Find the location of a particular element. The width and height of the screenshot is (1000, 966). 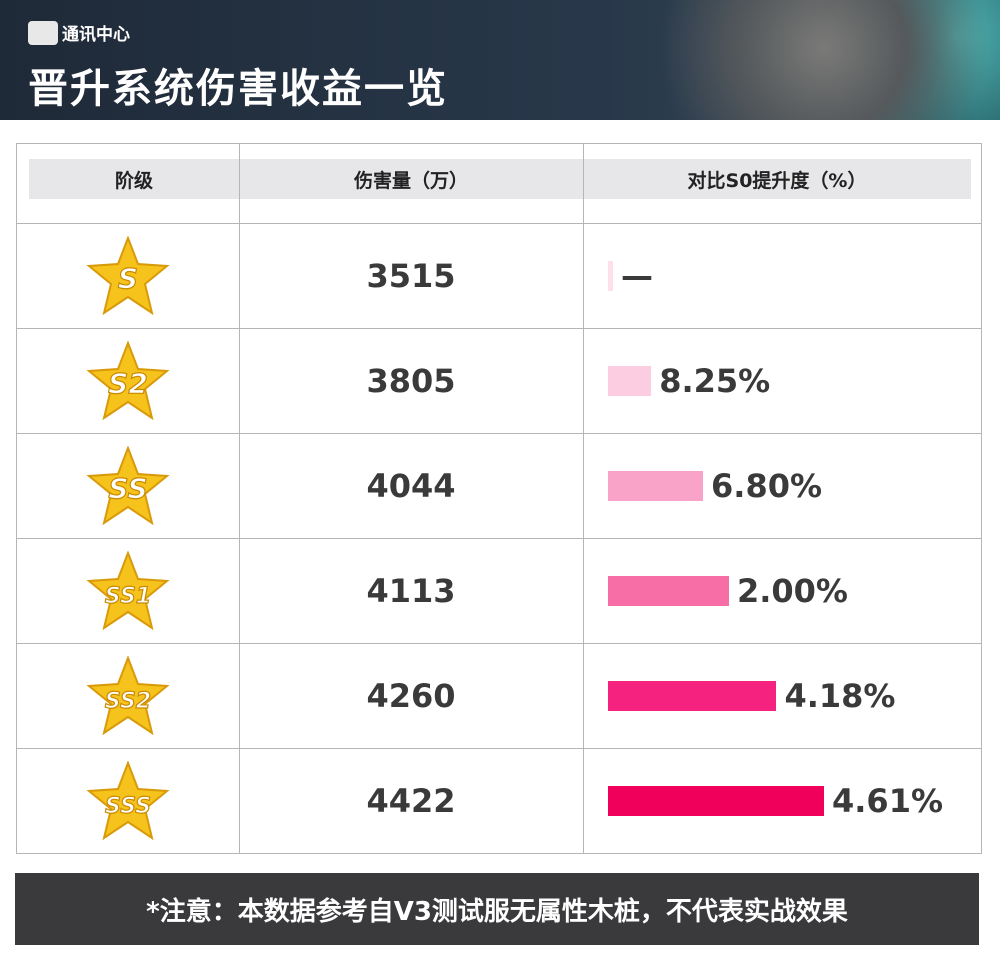

character-art is located at coordinates (780, 60).